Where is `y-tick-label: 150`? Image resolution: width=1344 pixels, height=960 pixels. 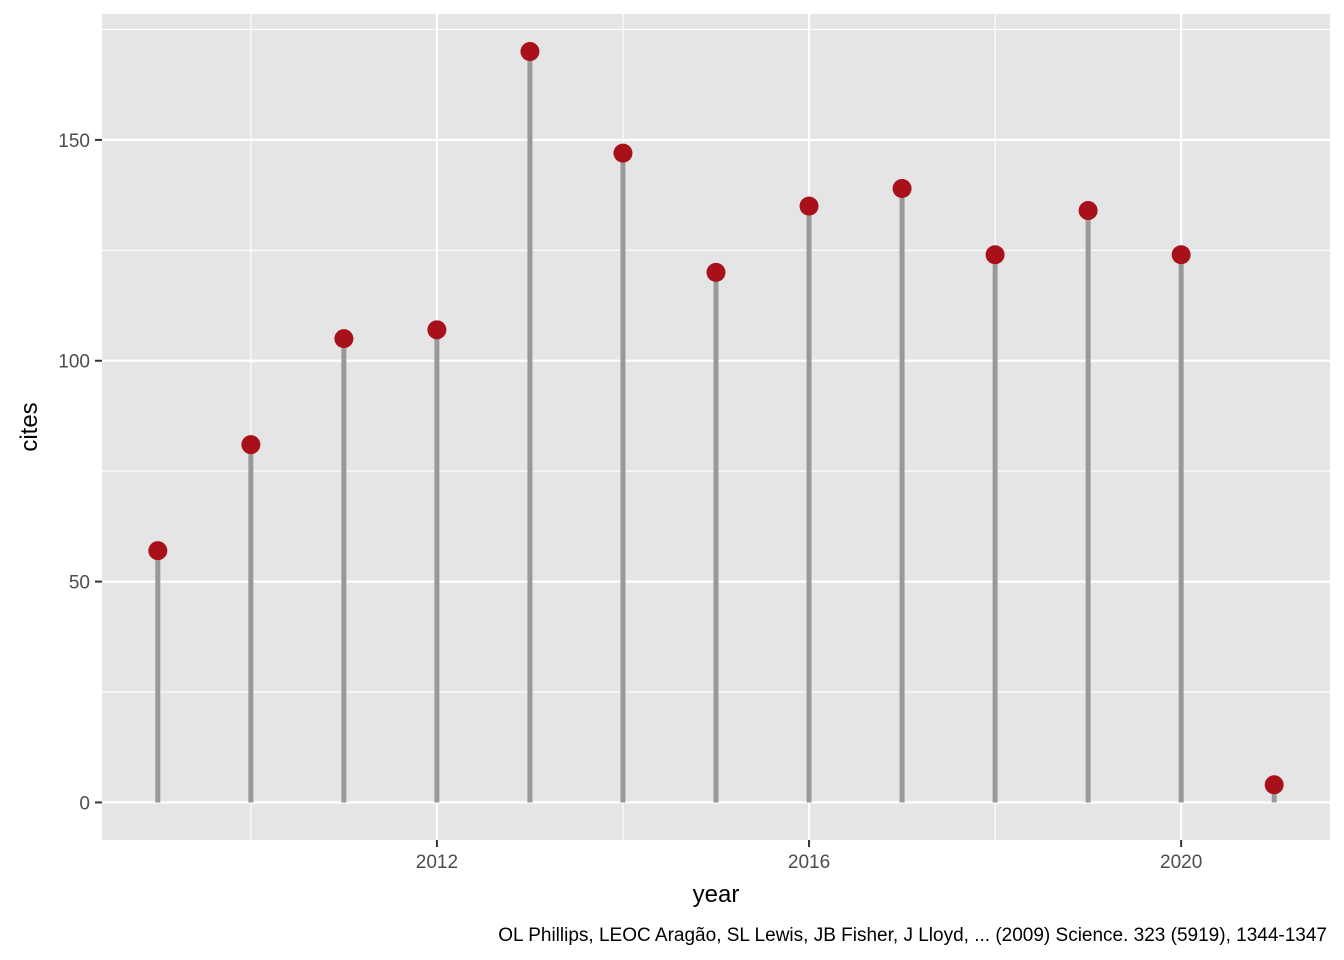
y-tick-label: 150 is located at coordinates (74, 141).